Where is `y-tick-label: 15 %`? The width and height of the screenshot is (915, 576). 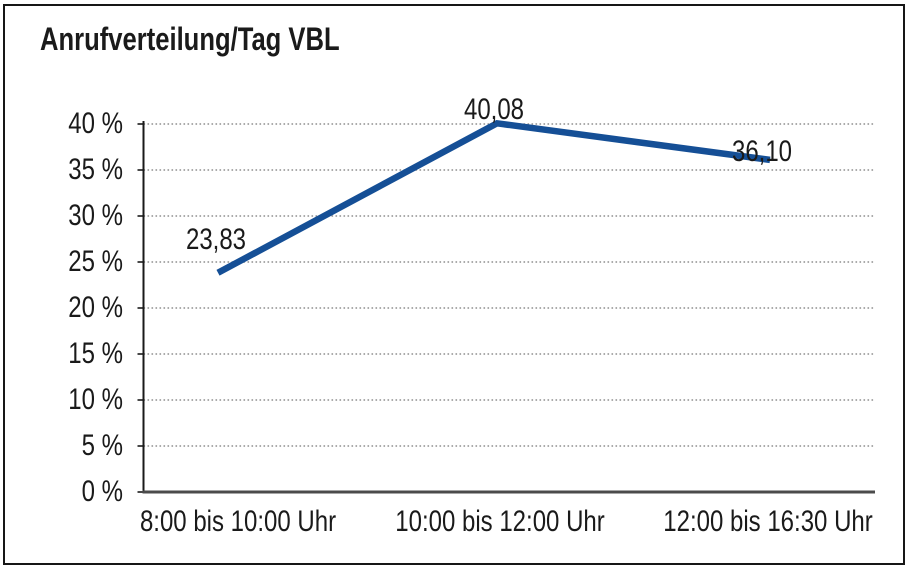 y-tick-label: 15 % is located at coordinates (95, 353).